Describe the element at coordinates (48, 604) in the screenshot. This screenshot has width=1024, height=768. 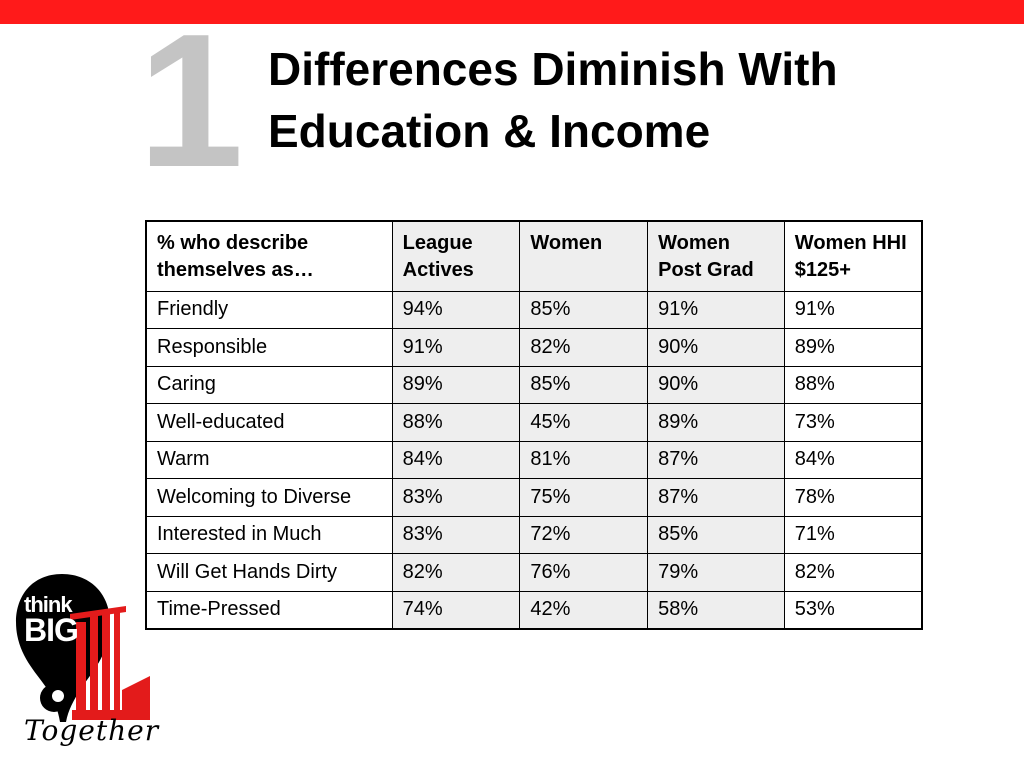
I see `logo-think-text: think` at that location.